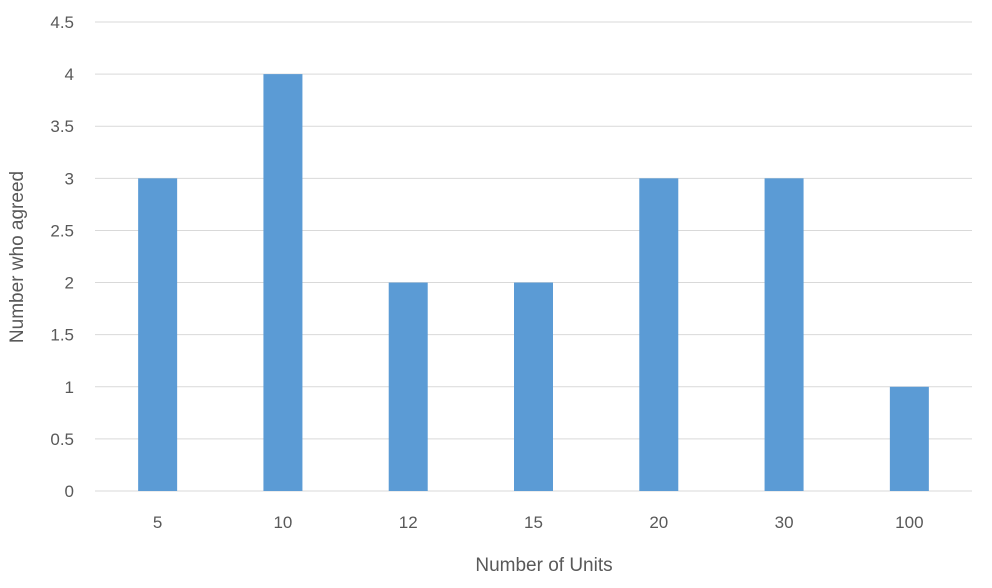  What do you see at coordinates (69, 491) in the screenshot?
I see `y-tick-label: 0` at bounding box center [69, 491].